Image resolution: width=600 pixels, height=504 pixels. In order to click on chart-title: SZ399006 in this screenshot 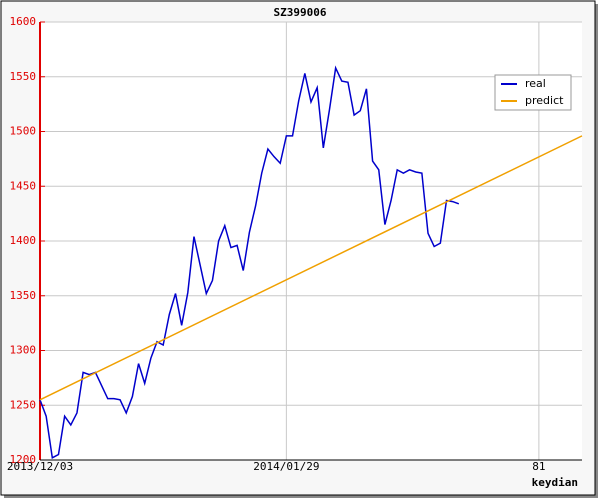, I will do `click(300, 12)`.